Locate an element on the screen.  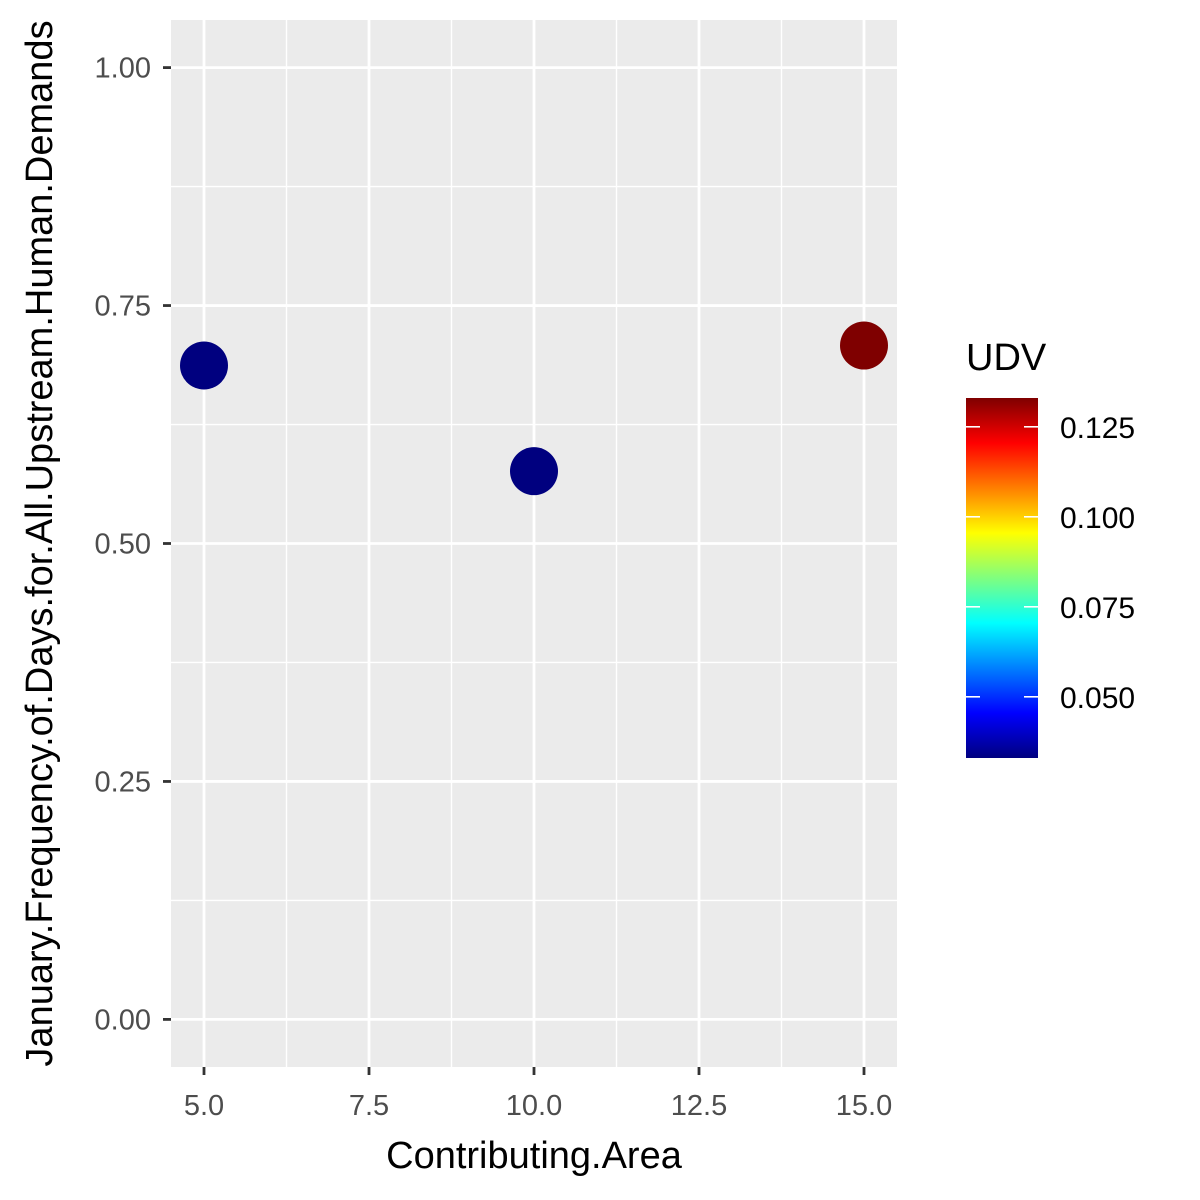
x-tick-label: 10.0 is located at coordinates (534, 1106).